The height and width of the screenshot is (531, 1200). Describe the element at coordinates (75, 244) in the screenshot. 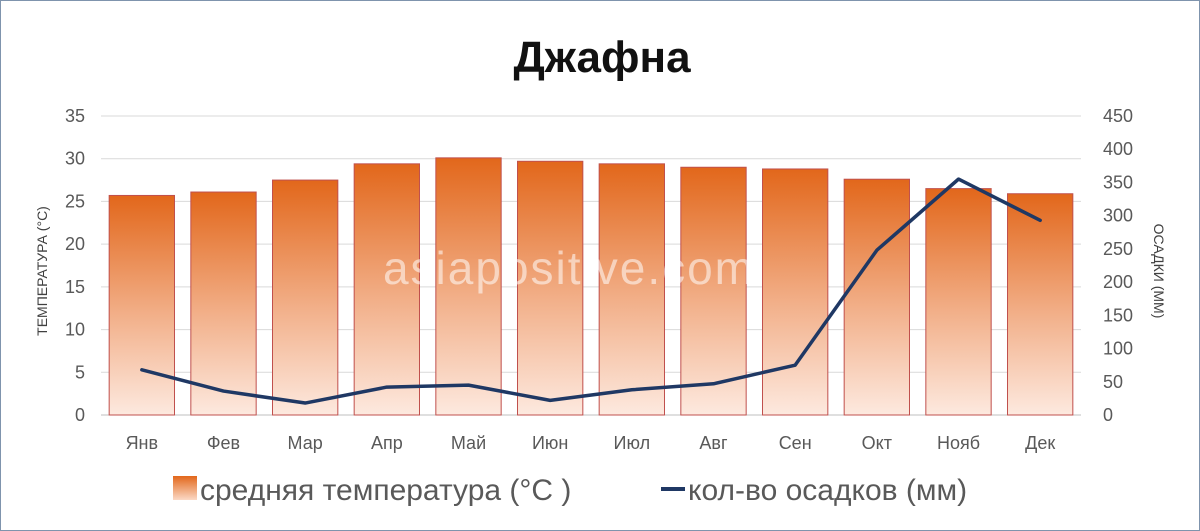

I see `left-tick-label: 20` at that location.